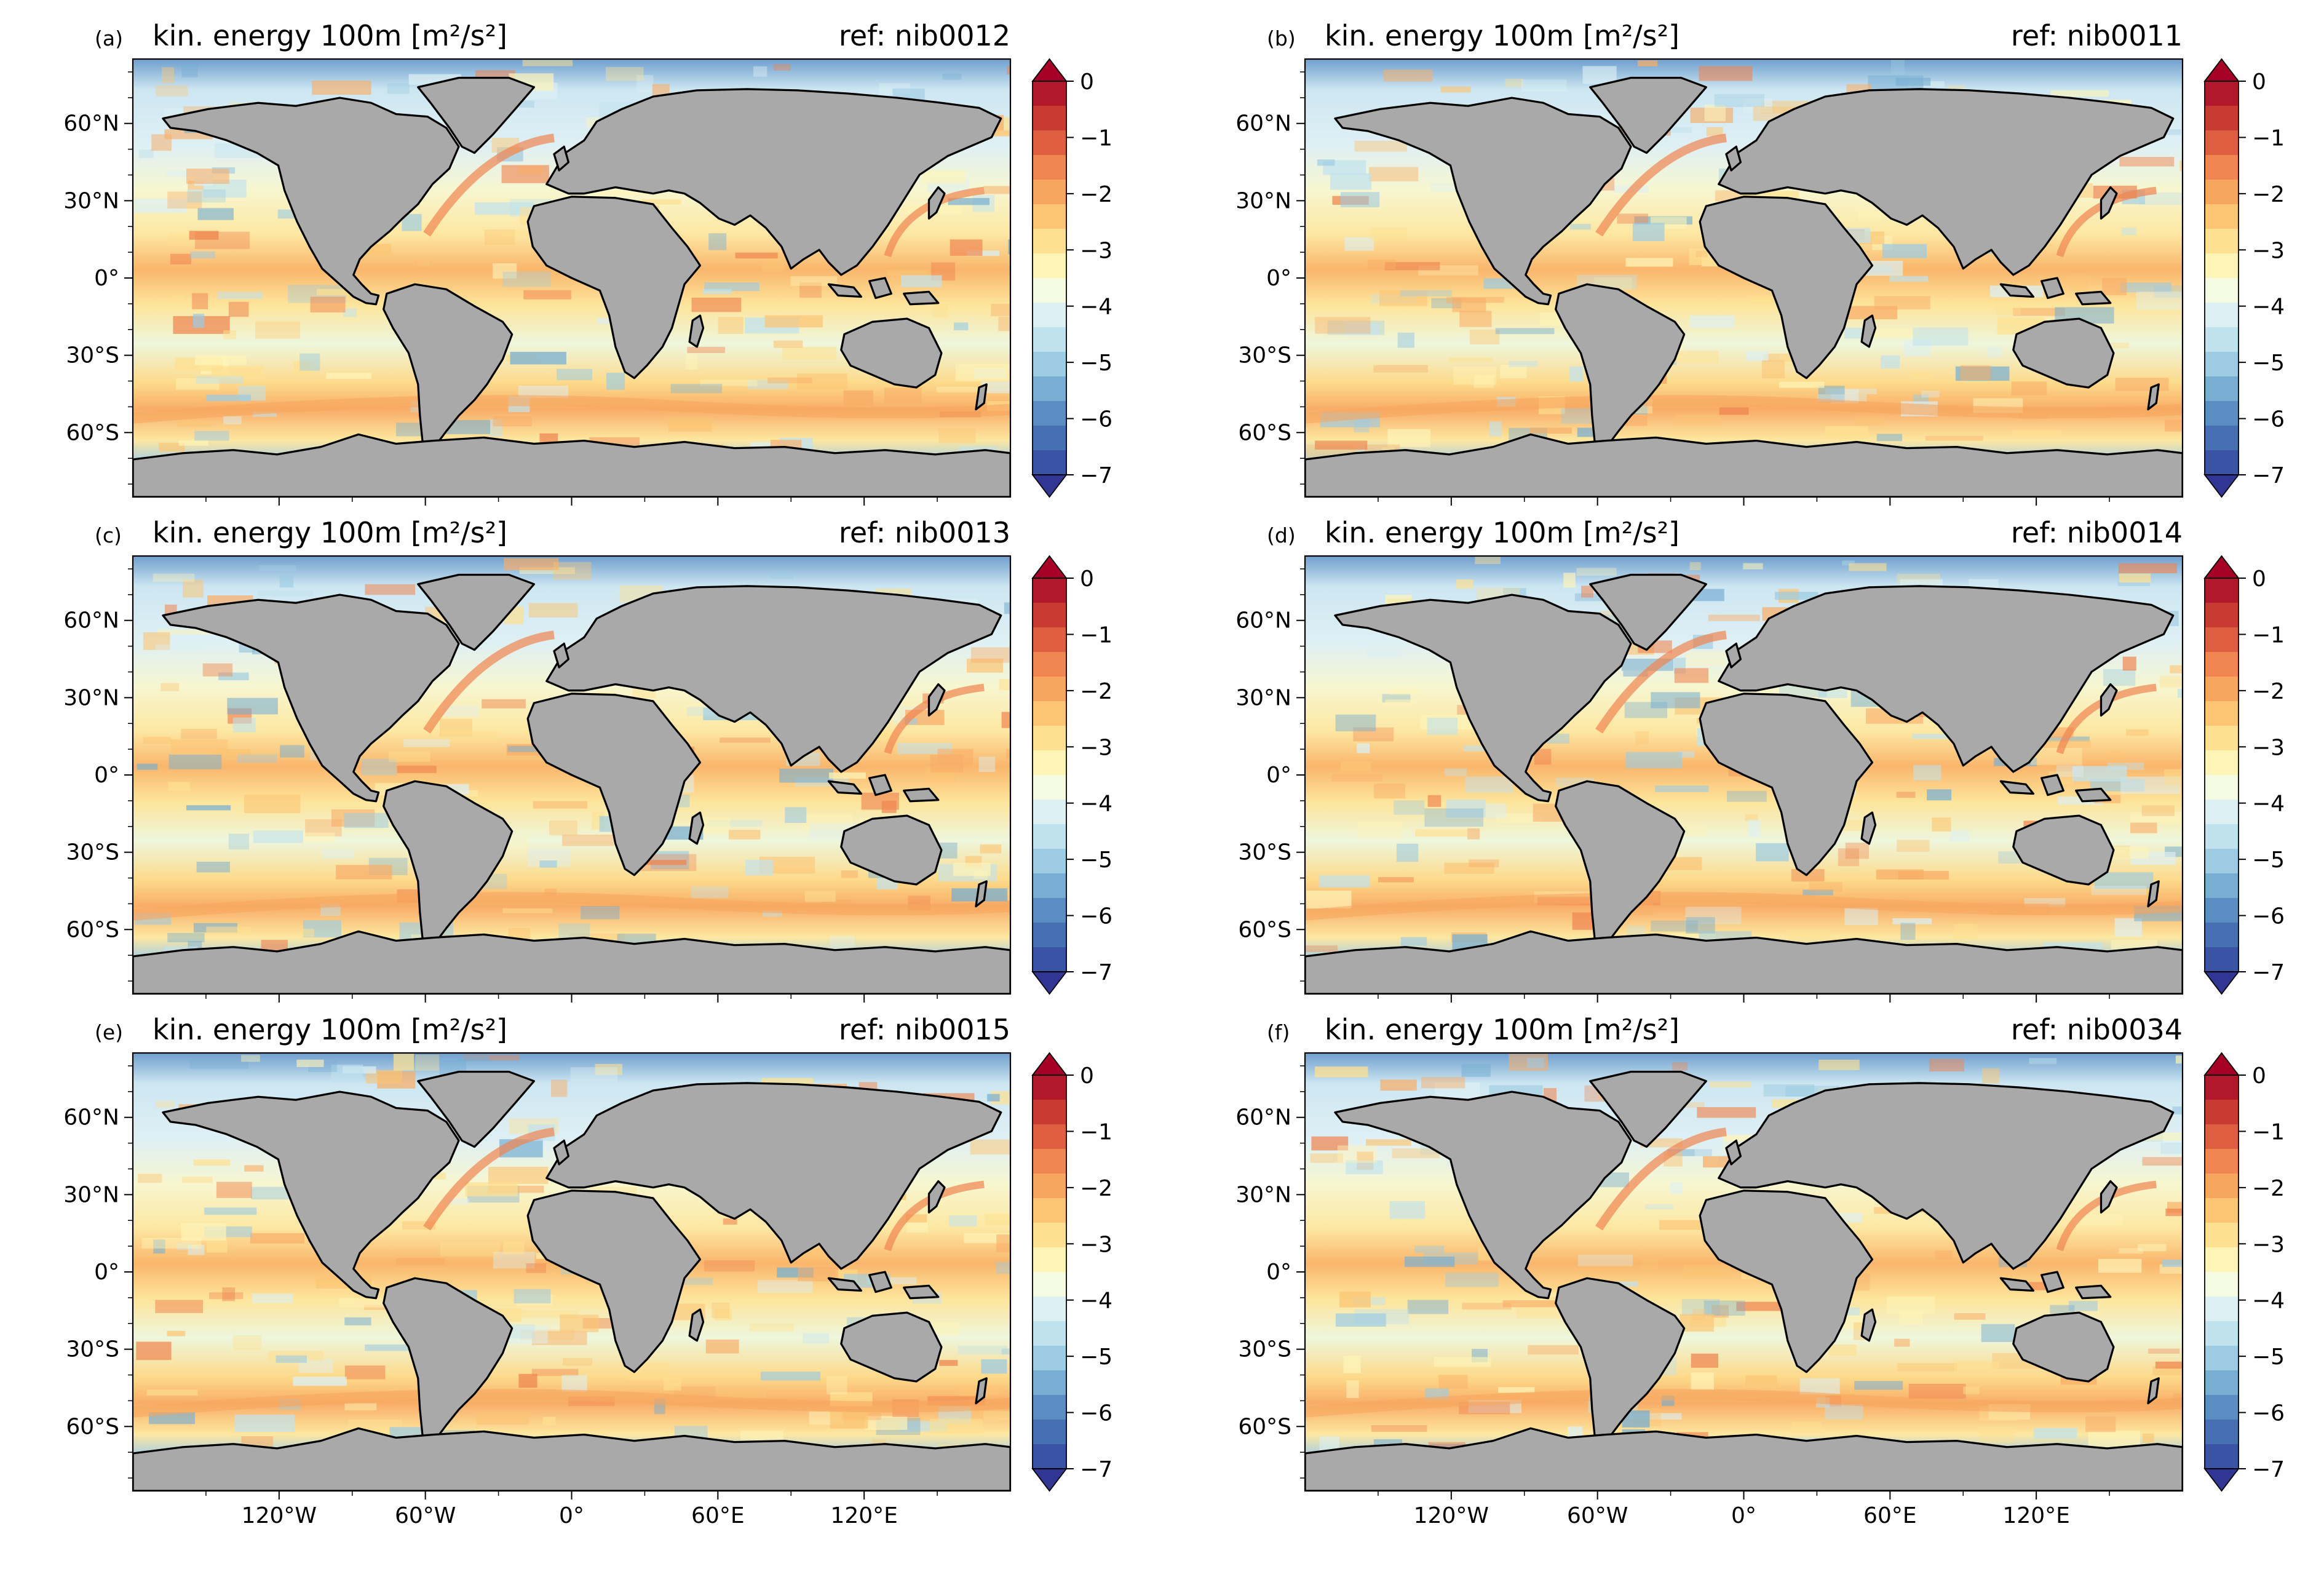 This screenshot has height=1569, width=2324. I want to click on lon-tick-label: 0°, so click(572, 1515).